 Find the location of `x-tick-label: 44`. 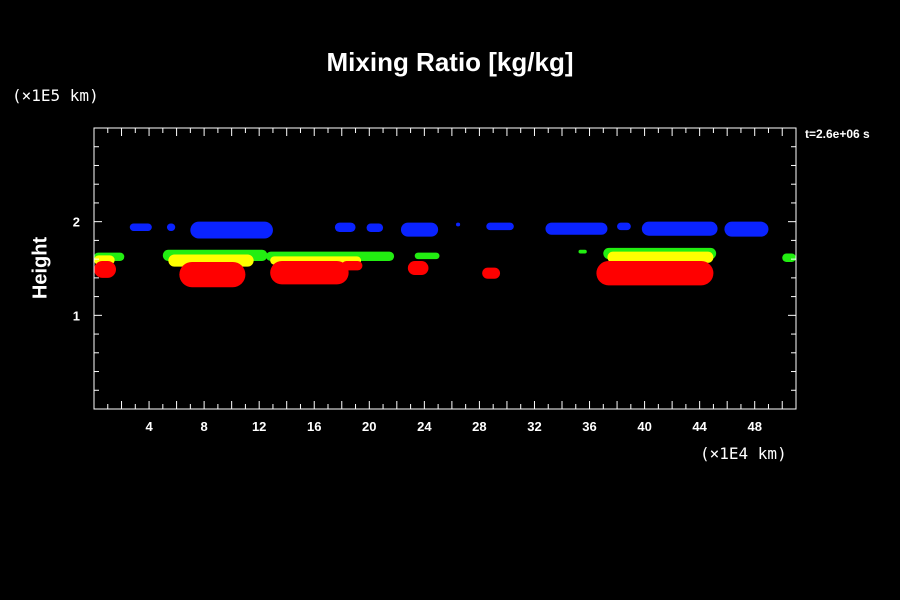

x-tick-label: 44 is located at coordinates (699, 426).